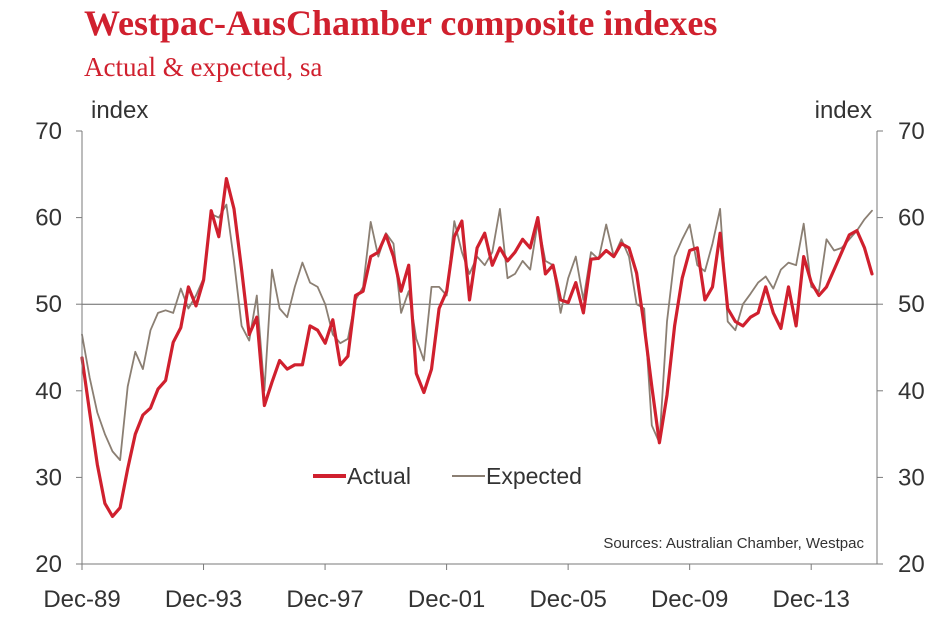 The height and width of the screenshot is (642, 950). Describe the element at coordinates (203, 67) in the screenshot. I see `chart-subtitle: Actual & expected, sa` at that location.